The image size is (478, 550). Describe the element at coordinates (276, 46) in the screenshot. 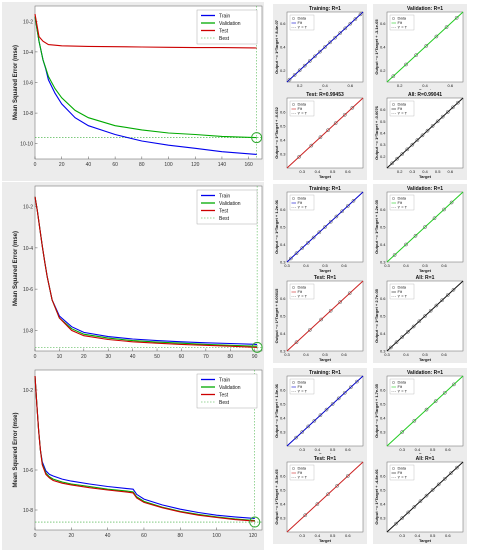

I see `reg-y-label: Output ~= 1*Target + 8.4e-07` at that location.